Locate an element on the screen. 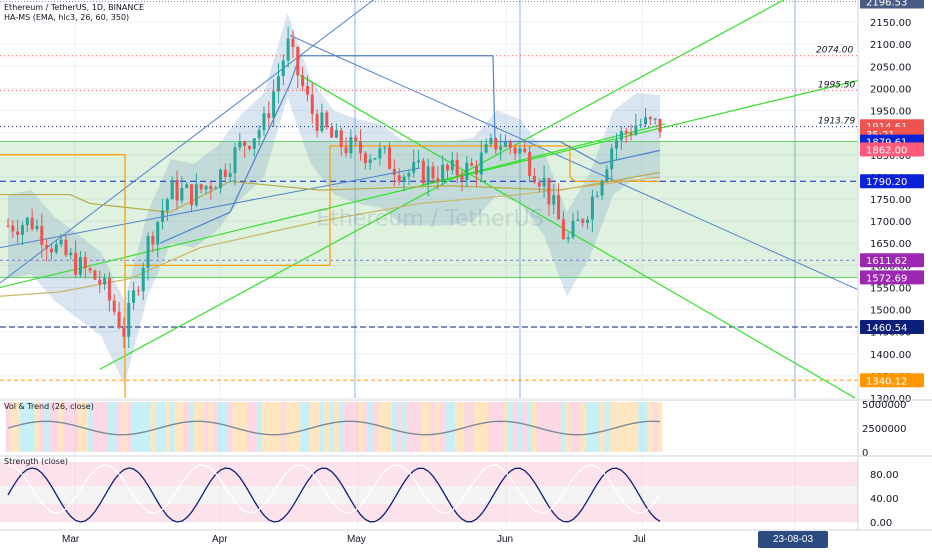 This screenshot has width=932, height=555. y-tick-label: 2000.00 is located at coordinates (890, 89).